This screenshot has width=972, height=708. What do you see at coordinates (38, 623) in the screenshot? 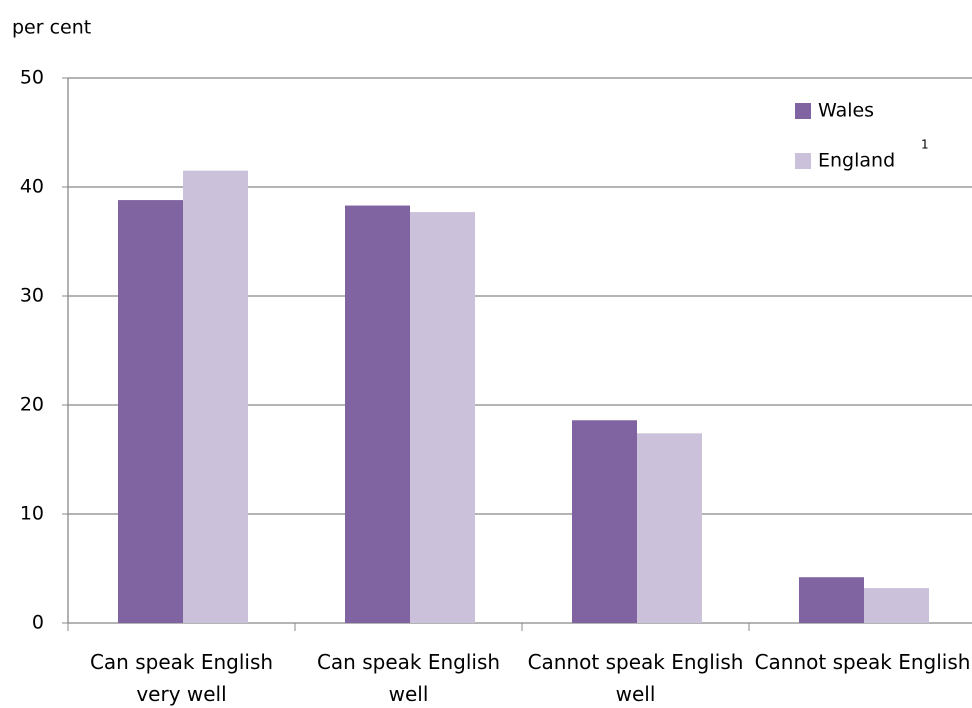
I see `y-tick-label: 0` at bounding box center [38, 623].